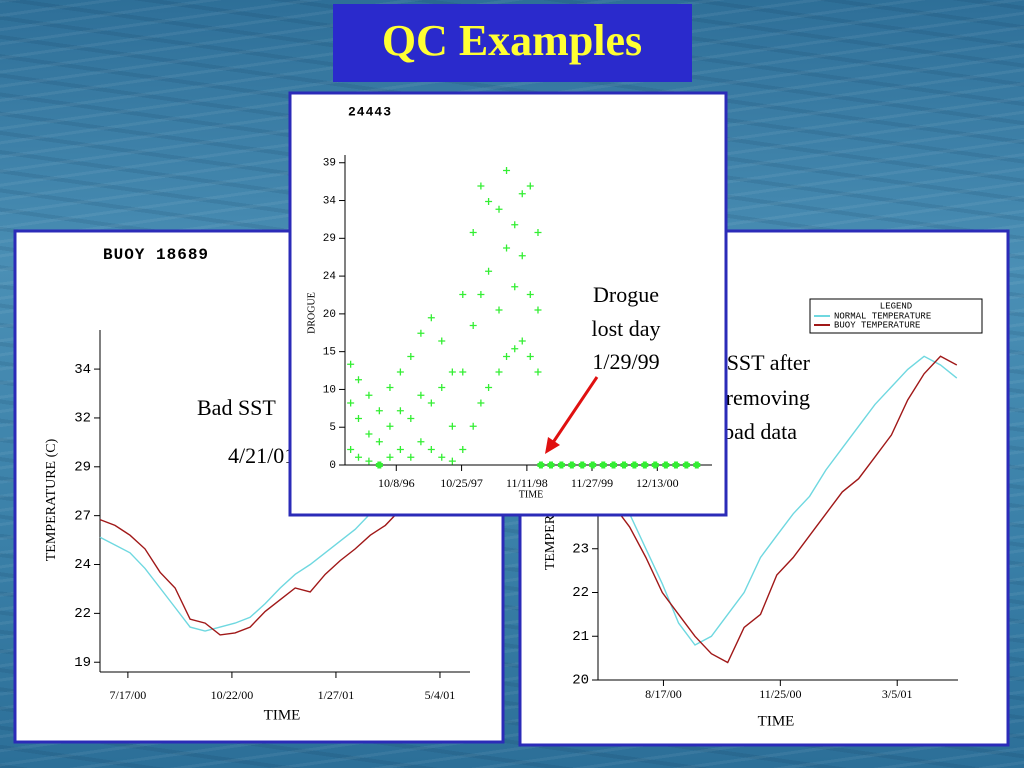 This screenshot has height=768, width=1024. Describe the element at coordinates (336, 695) in the screenshot. I see `x-tick-label: 1/27/01` at that location.